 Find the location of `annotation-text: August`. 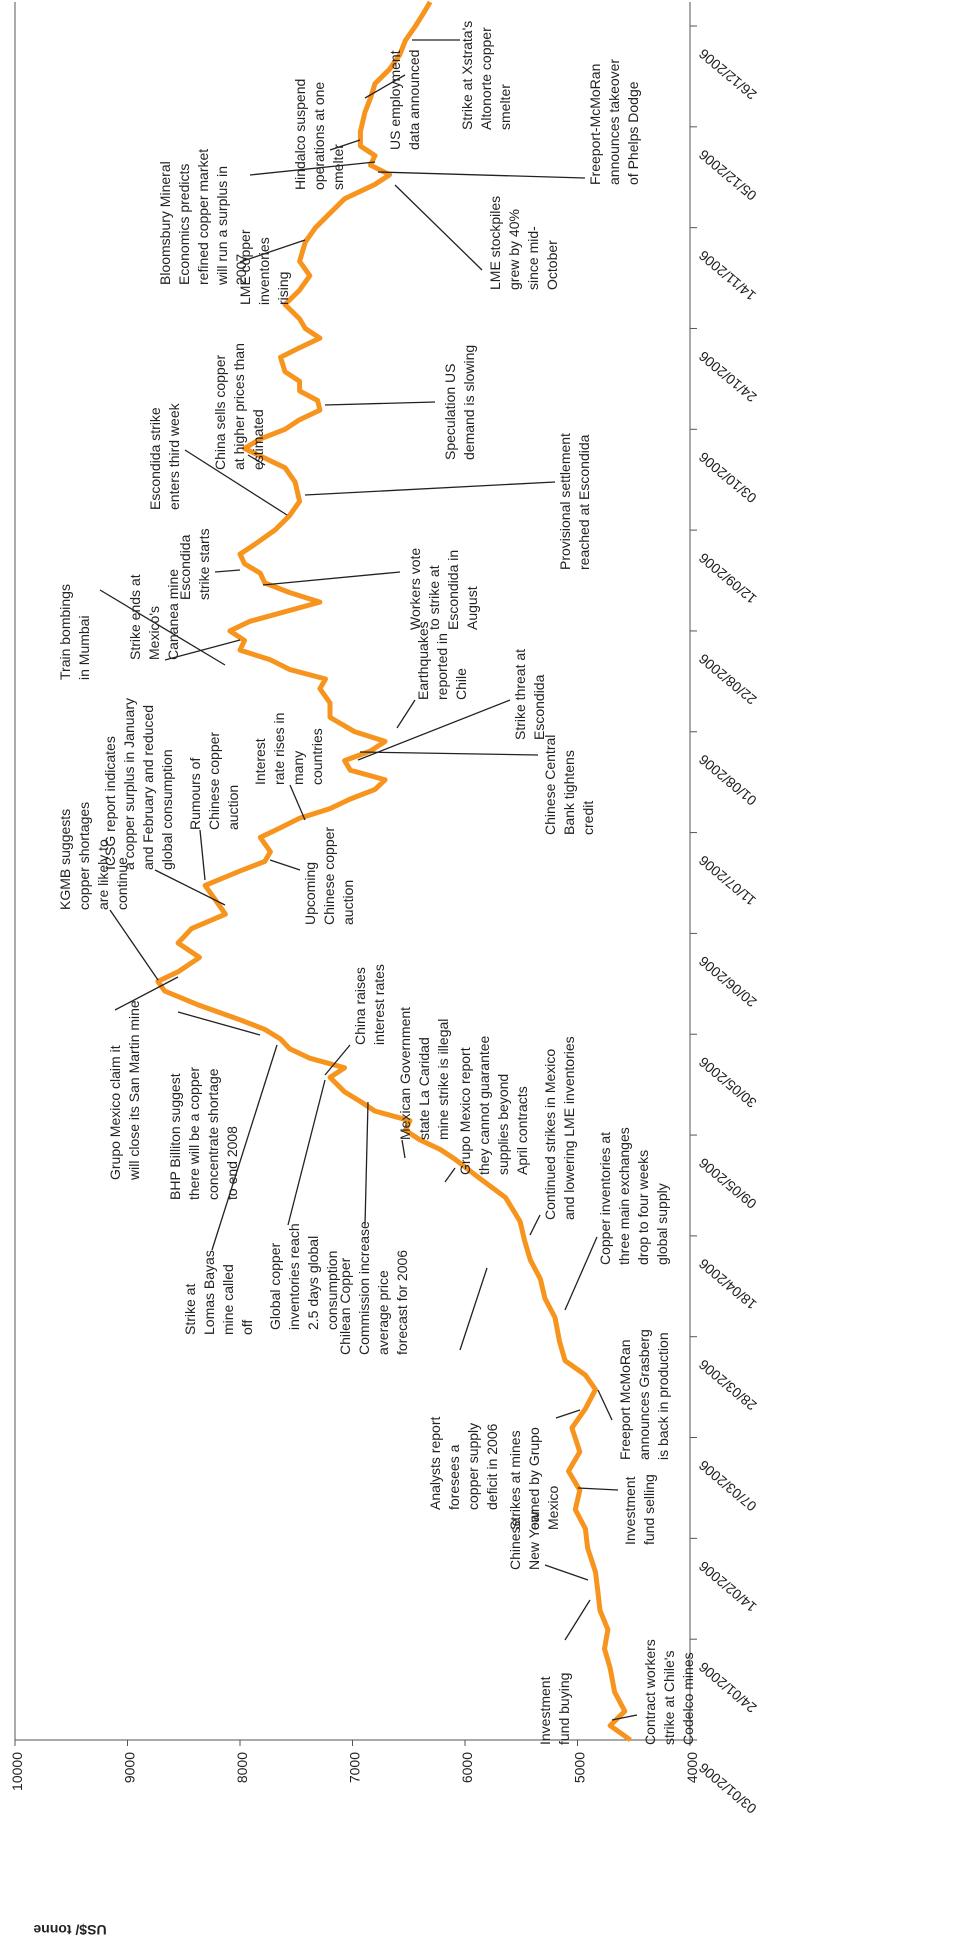

annotation-text: August is located at coordinates (472, 608).